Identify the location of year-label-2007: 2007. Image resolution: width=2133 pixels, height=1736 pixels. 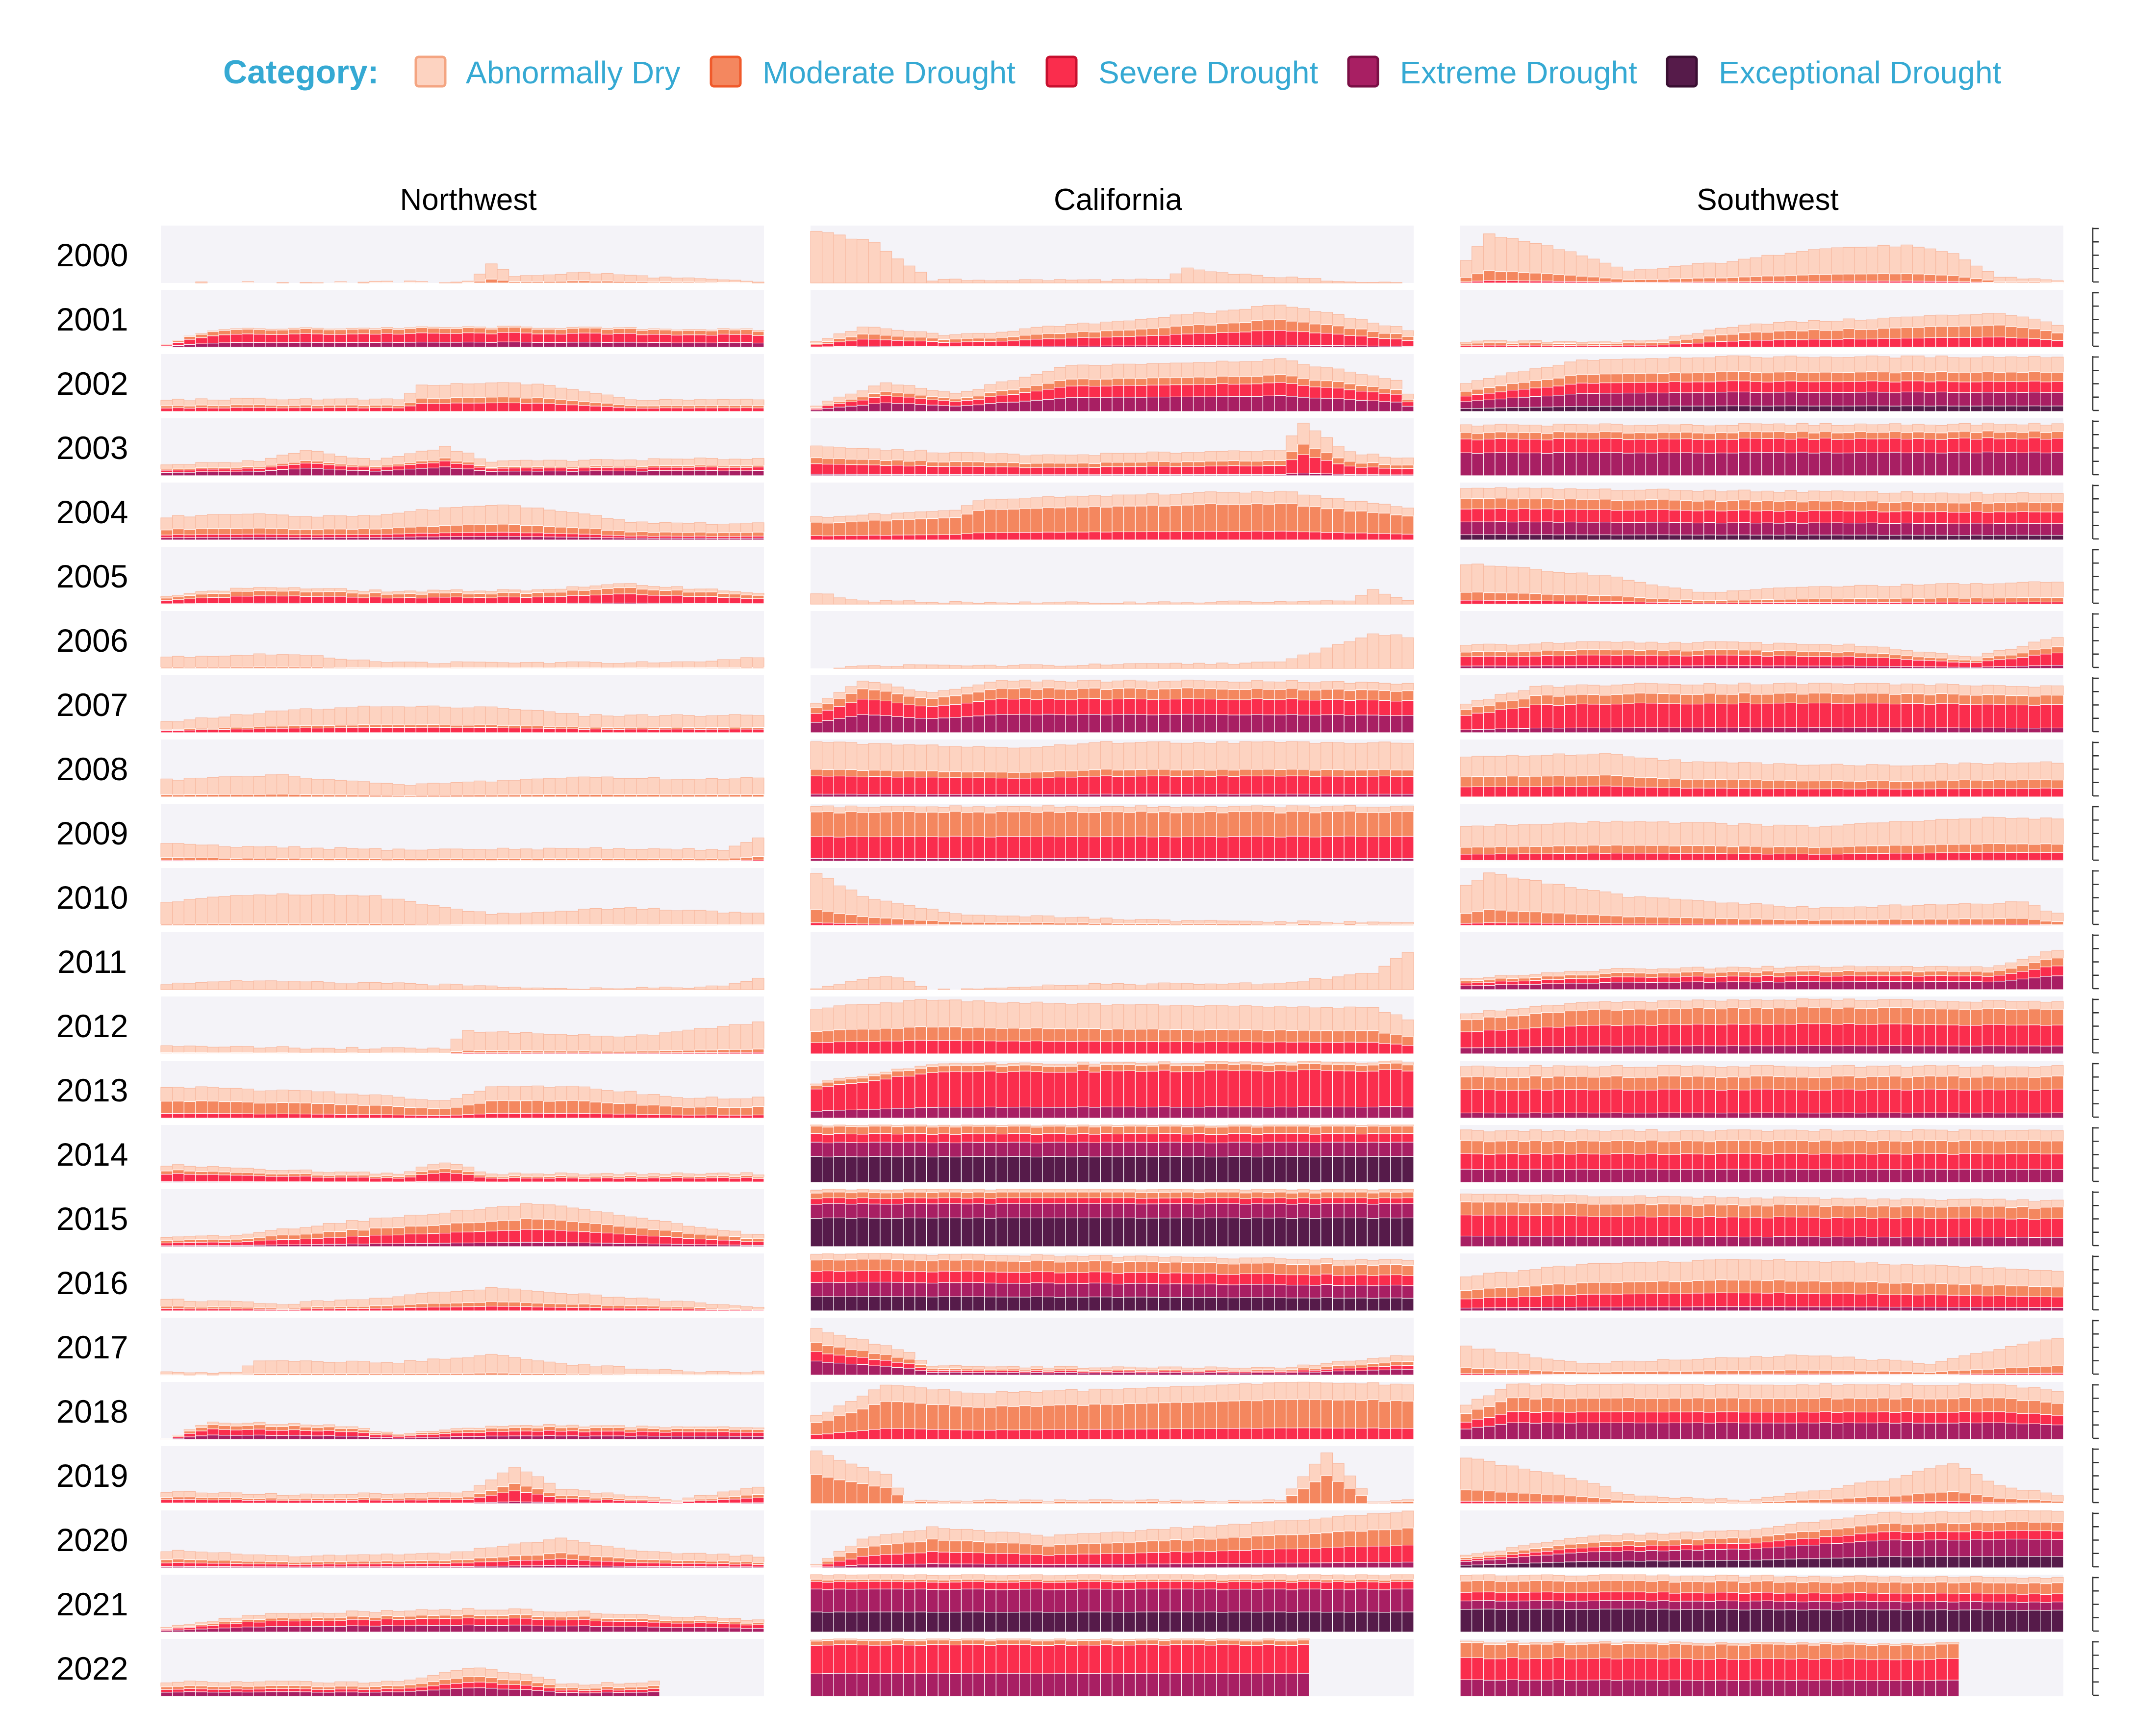
(92, 705).